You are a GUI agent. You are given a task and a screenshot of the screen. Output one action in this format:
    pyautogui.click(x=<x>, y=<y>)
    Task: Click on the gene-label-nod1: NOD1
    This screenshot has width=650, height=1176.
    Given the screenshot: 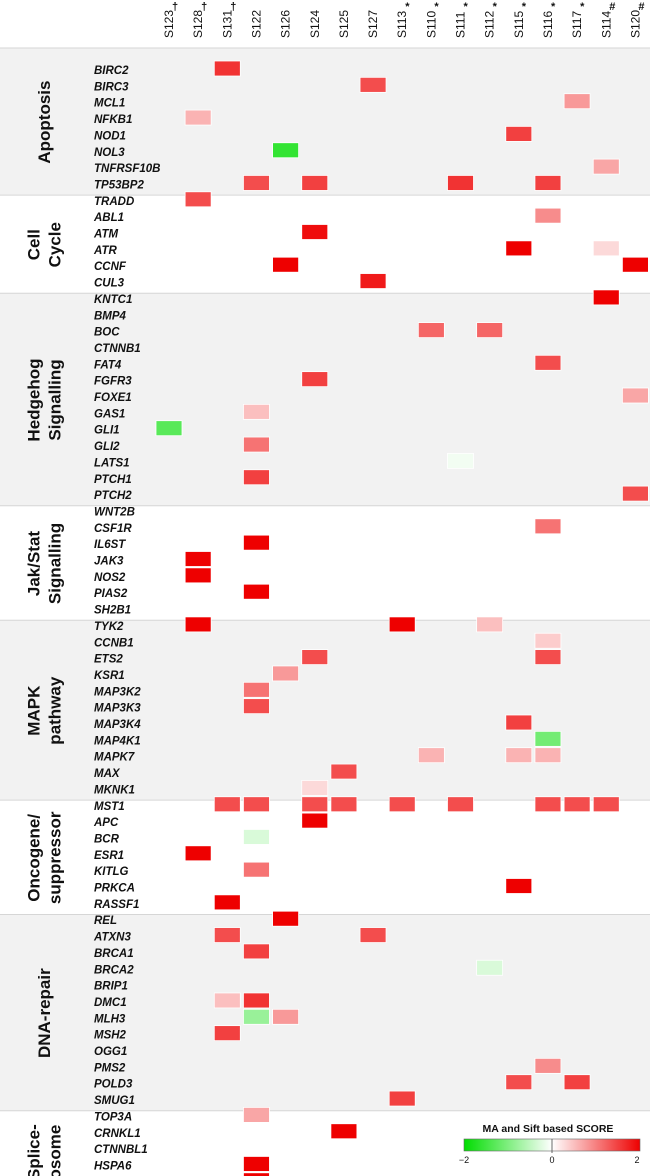 What is the action you would take?
    pyautogui.click(x=110, y=136)
    